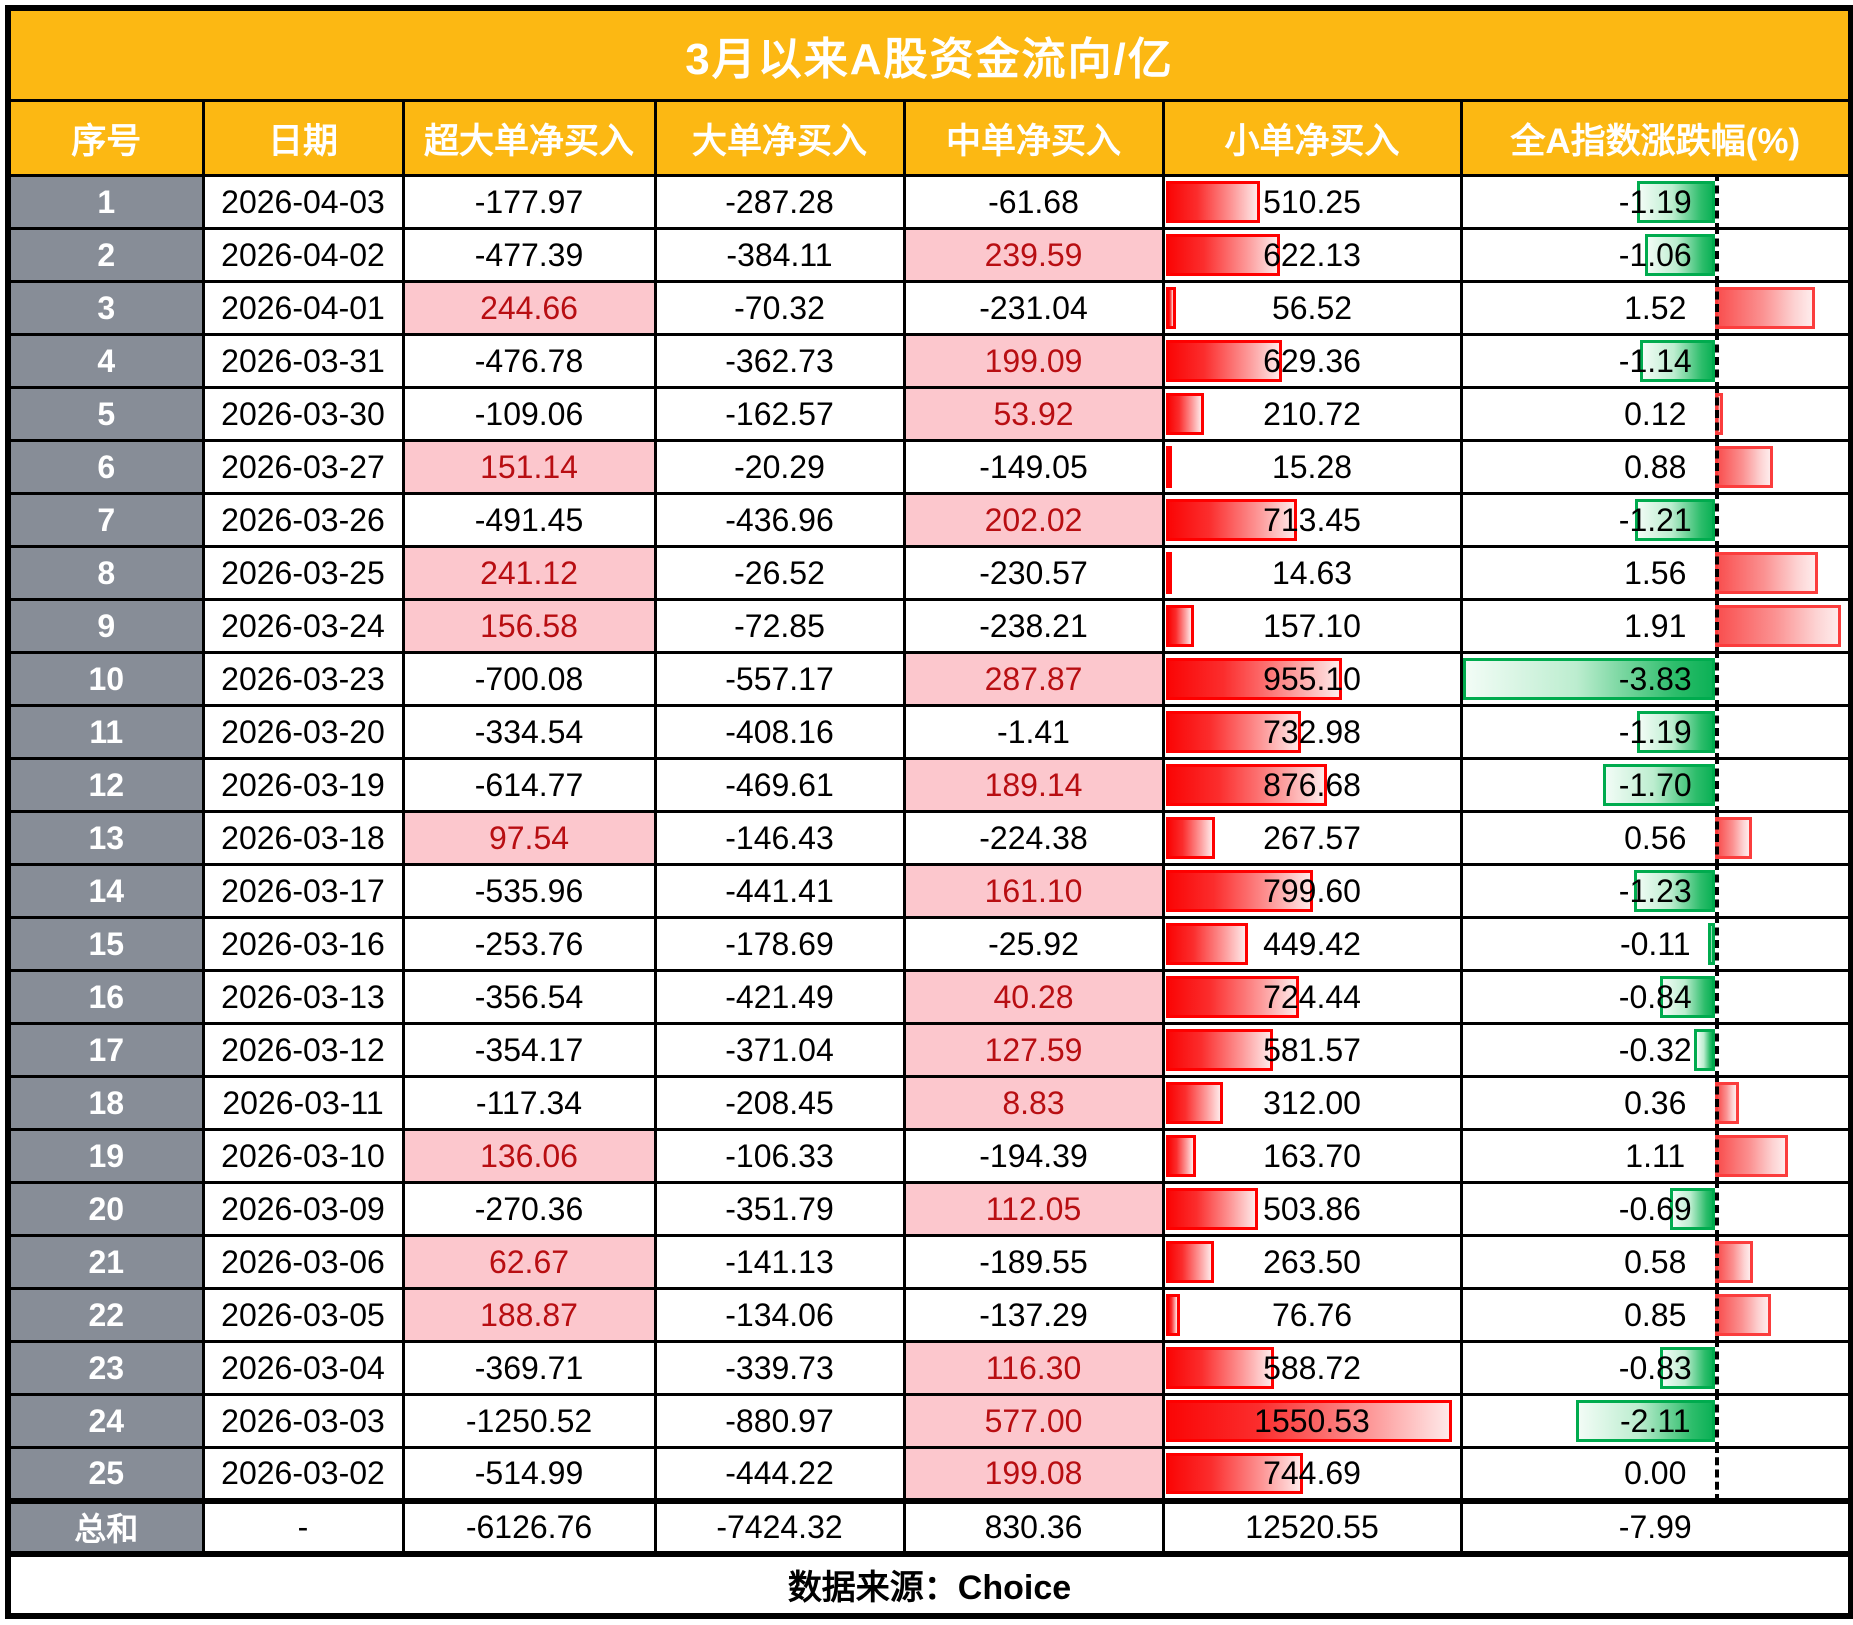 The image size is (1853, 1625). I want to click on index-change-cell-value: 0.58, so click(1655, 1261).